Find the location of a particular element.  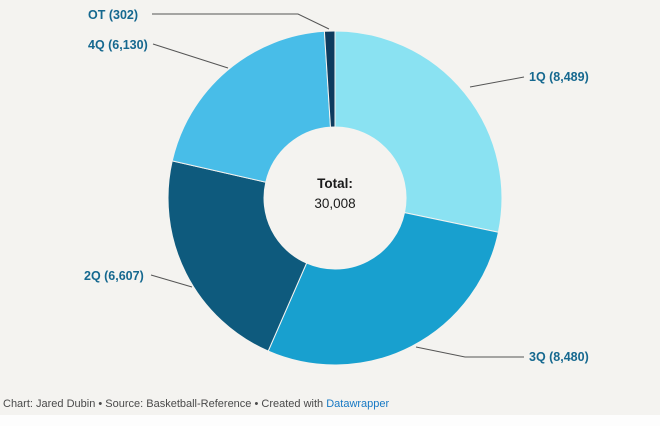

pie-slice-1q is located at coordinates (418, 131).